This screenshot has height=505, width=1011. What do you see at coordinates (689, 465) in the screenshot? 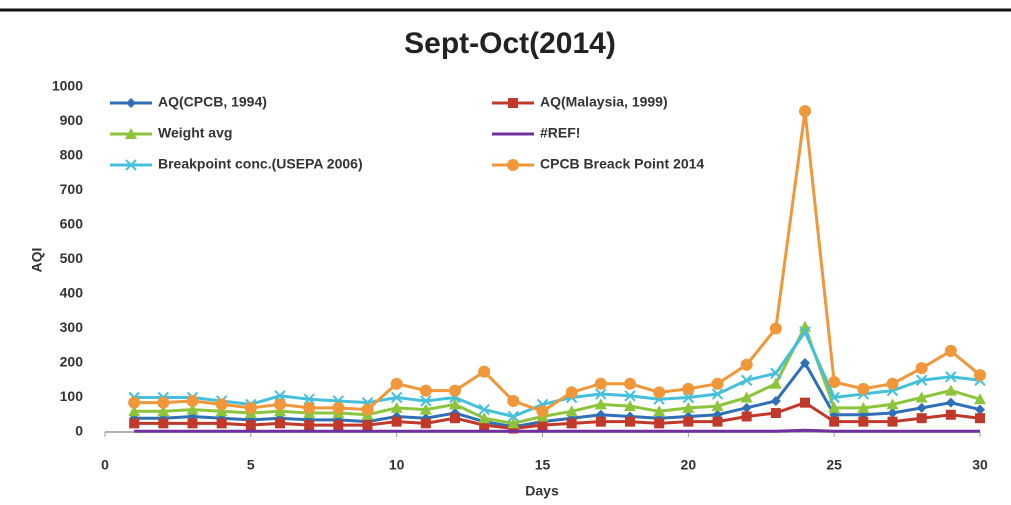
I see `x-tick-label: 20` at bounding box center [689, 465].